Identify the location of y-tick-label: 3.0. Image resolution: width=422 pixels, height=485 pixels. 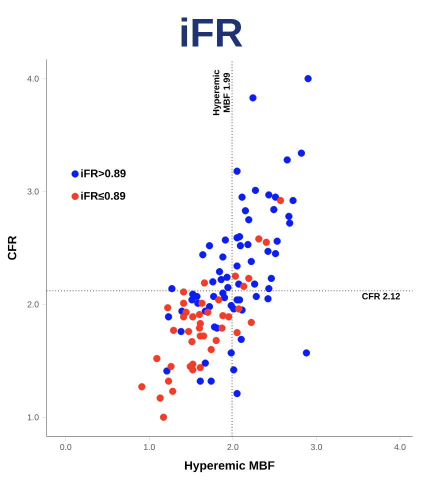
(33, 191).